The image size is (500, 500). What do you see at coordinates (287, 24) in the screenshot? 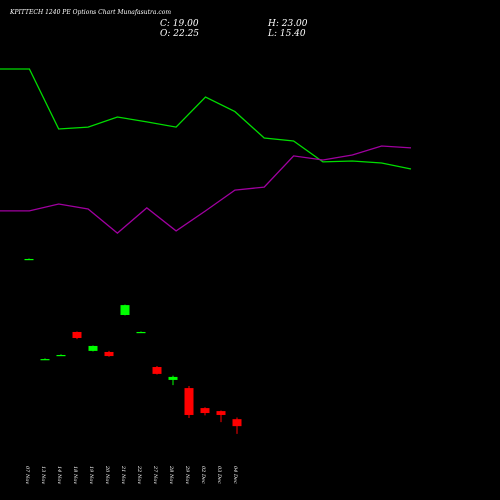
I see `high-label: H: 23.00` at bounding box center [287, 24].